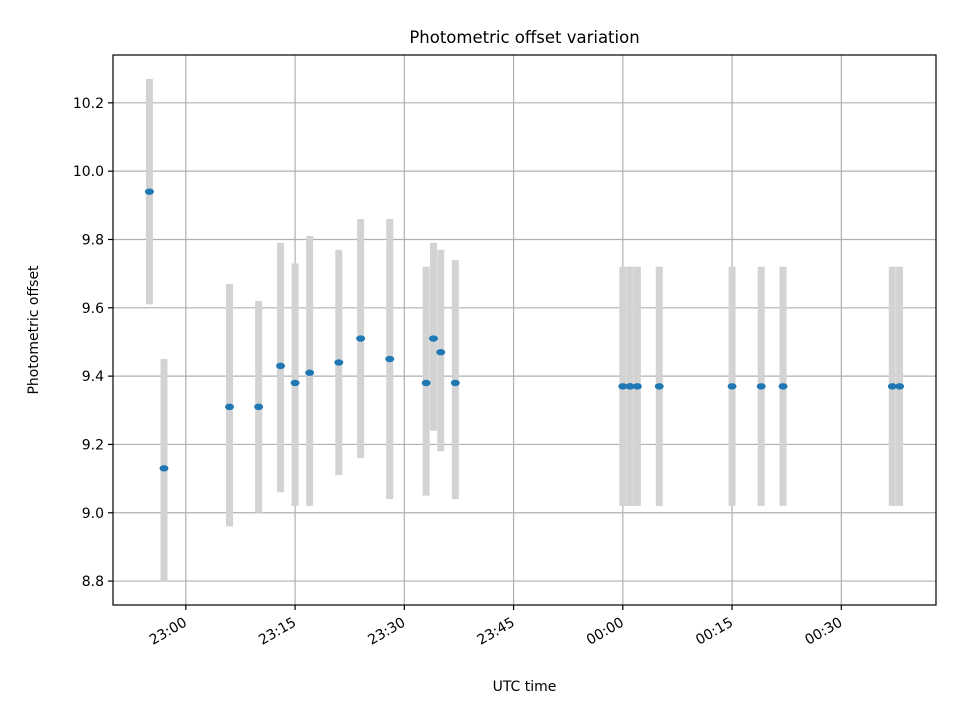 The height and width of the screenshot is (720, 960). What do you see at coordinates (525, 687) in the screenshot?
I see `x-axis-label: UTC time` at bounding box center [525, 687].